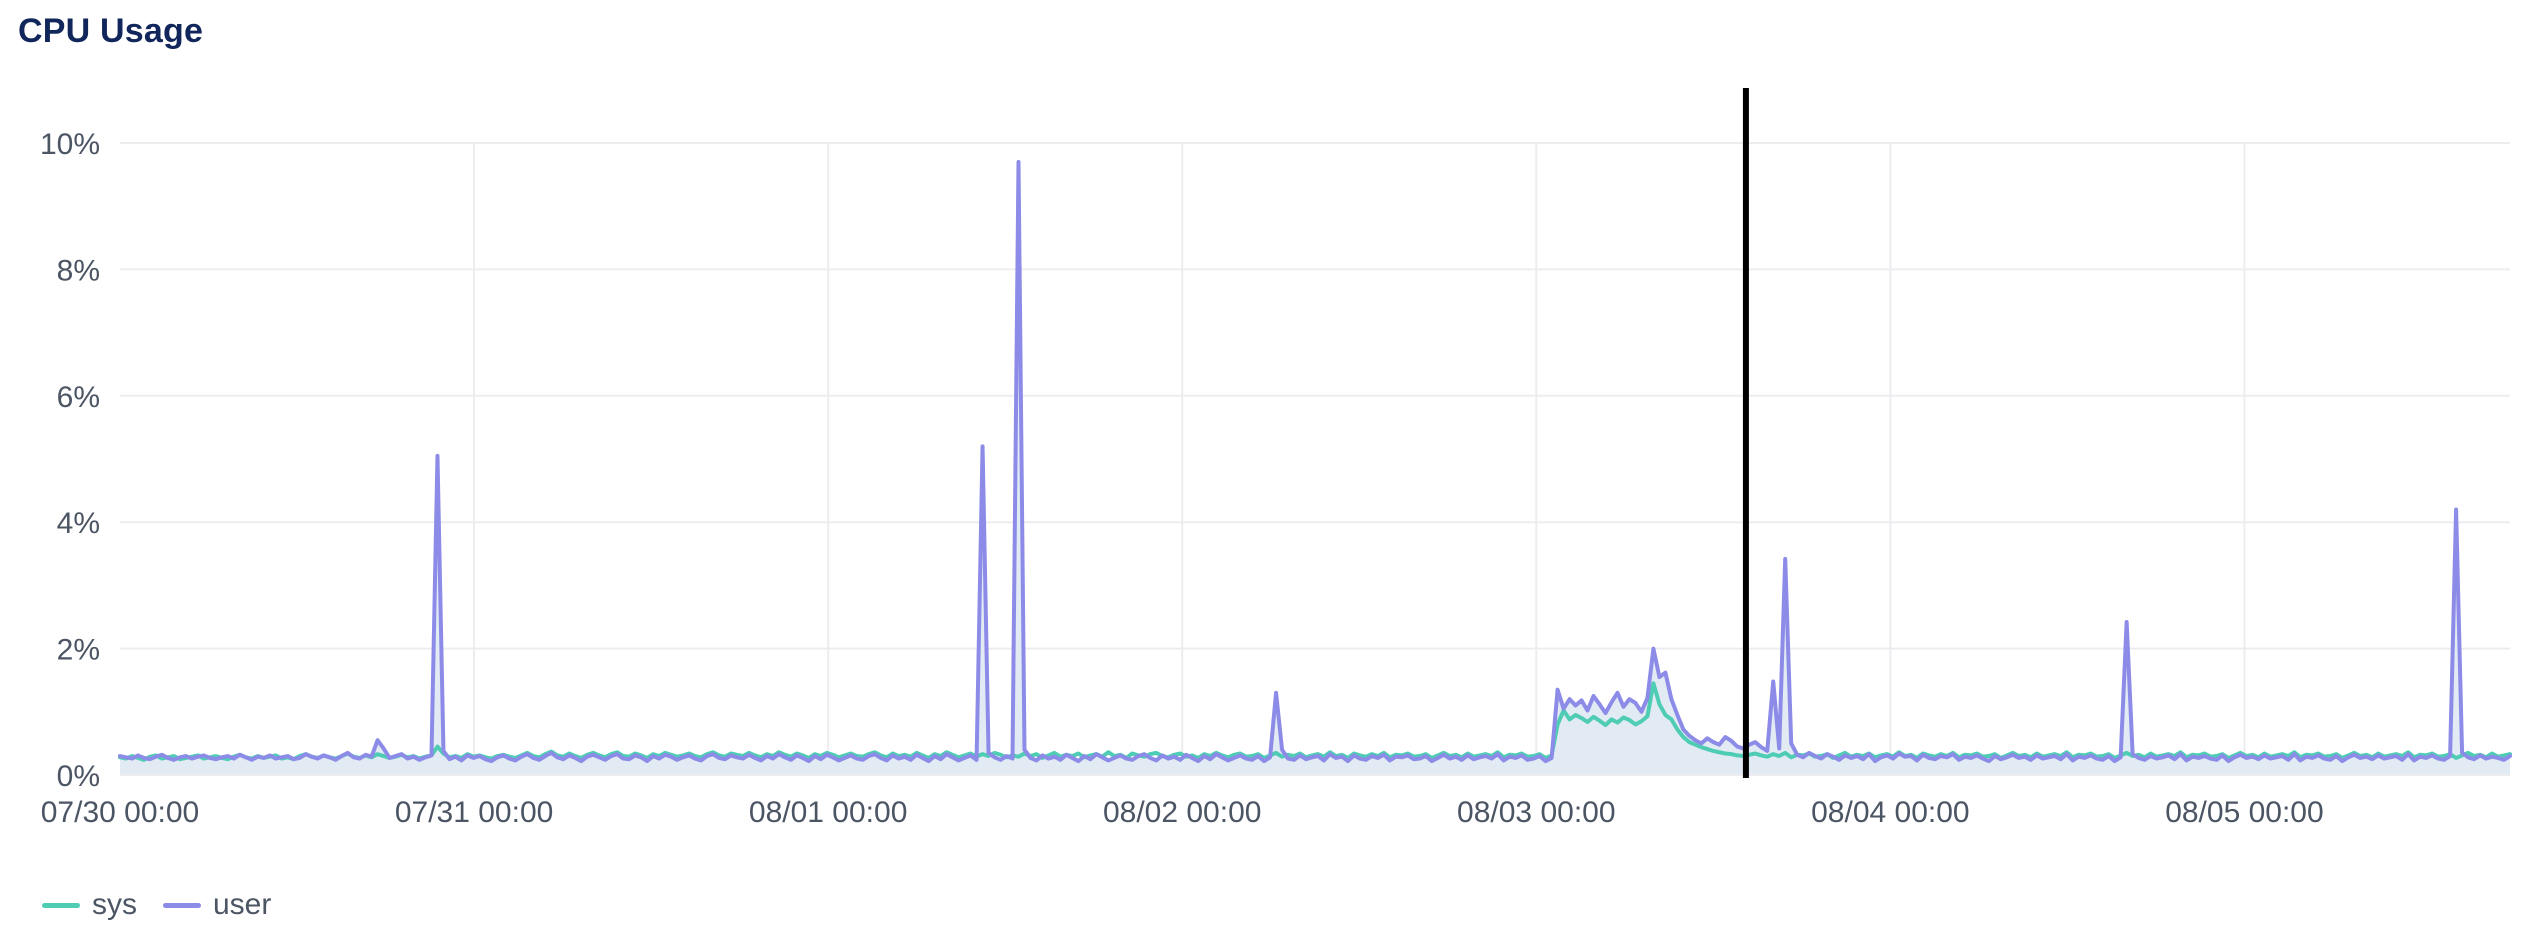  What do you see at coordinates (89, 905) in the screenshot?
I see `legend-item-sys: sys` at bounding box center [89, 905].